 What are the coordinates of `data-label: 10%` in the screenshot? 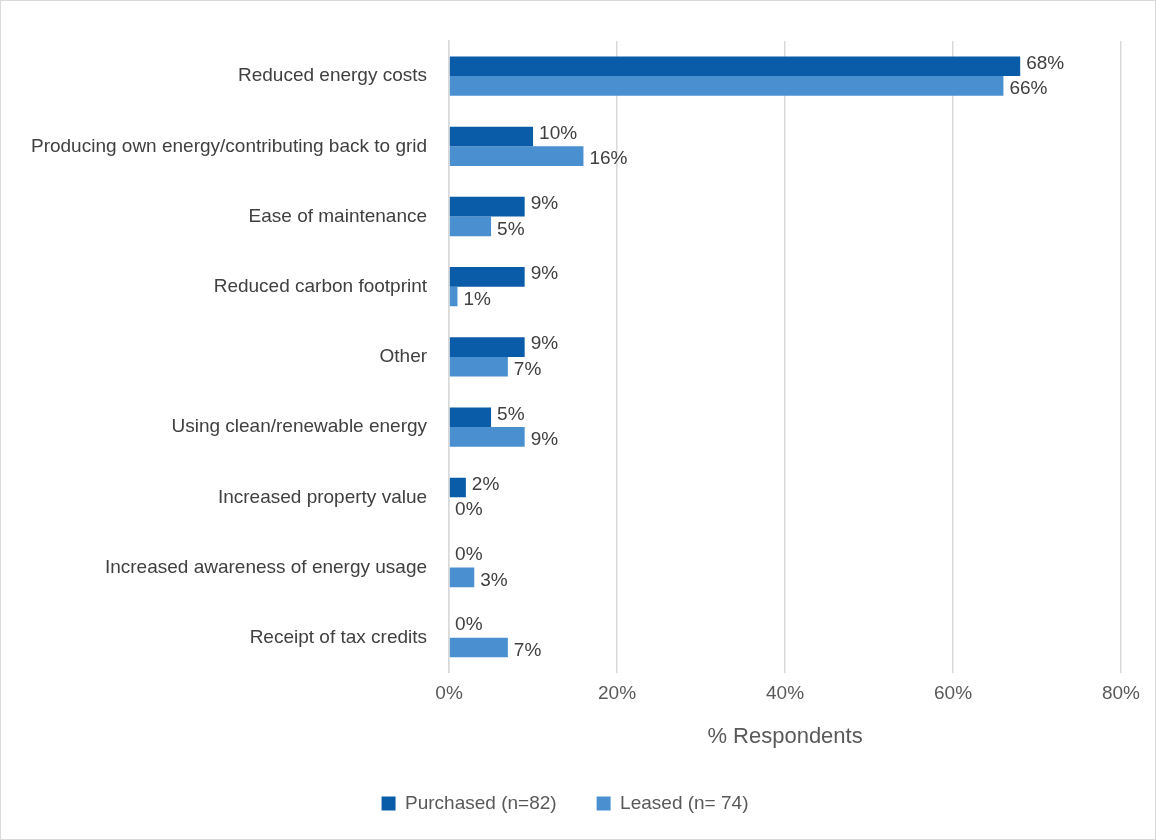 It's located at (558, 132).